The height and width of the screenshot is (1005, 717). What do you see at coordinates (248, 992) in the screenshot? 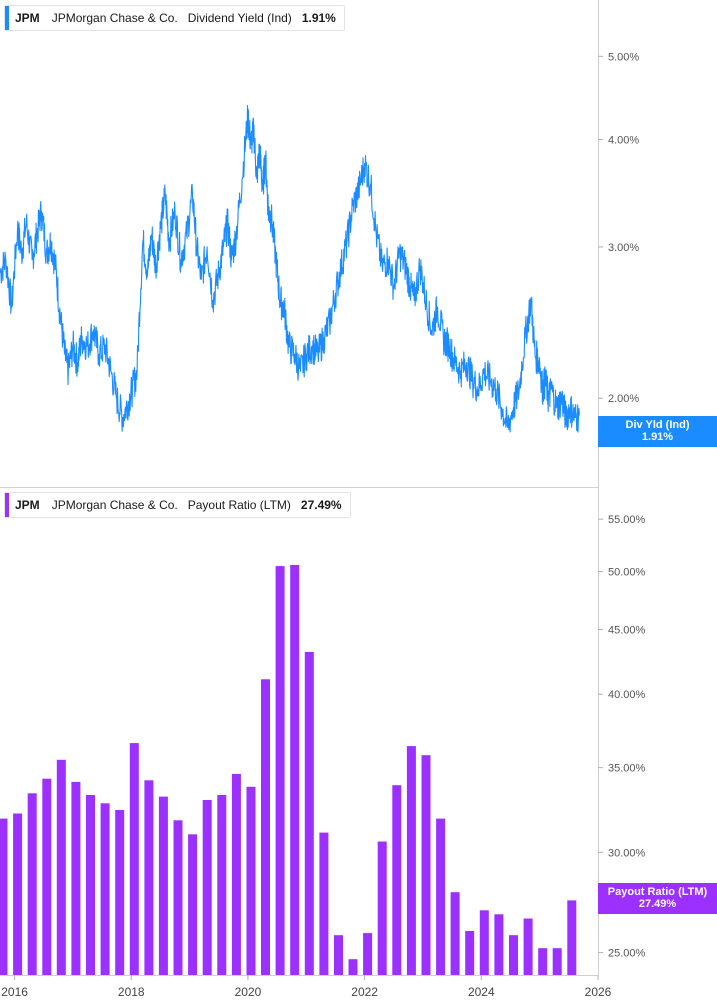
I see `x-tick-label: 2020` at bounding box center [248, 992].